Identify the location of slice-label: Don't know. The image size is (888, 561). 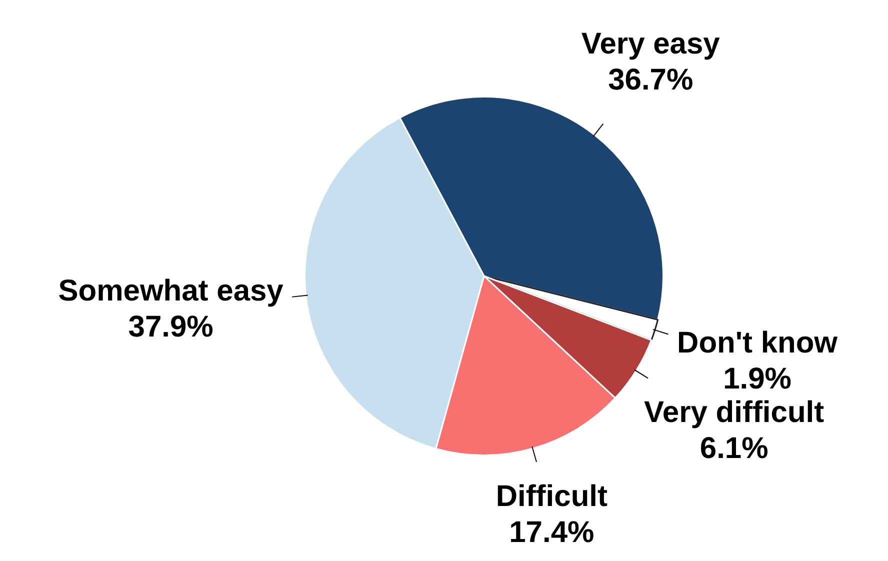
(757, 343).